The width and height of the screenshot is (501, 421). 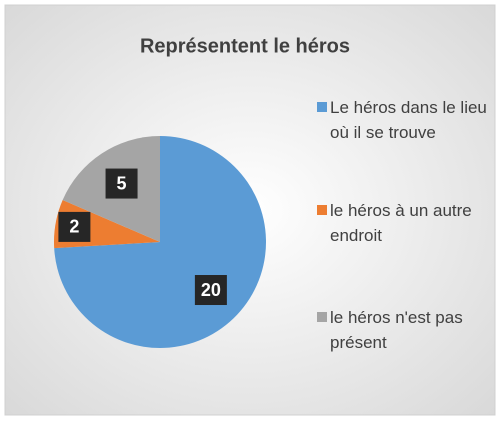 What do you see at coordinates (401, 223) in the screenshot?
I see `legend-label: le héros à un autre endroit` at bounding box center [401, 223].